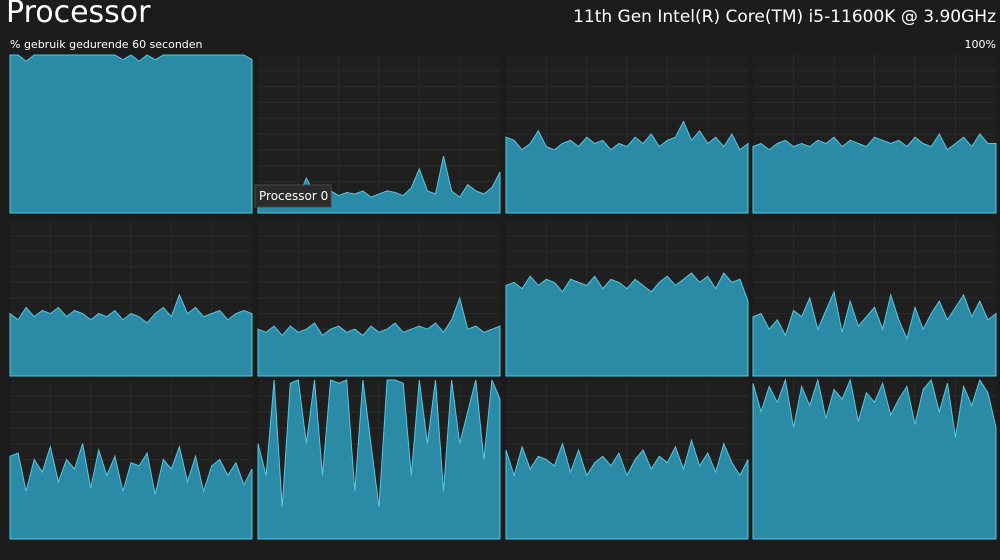 The image size is (1000, 560). I want to click on title: Processor, so click(78, 15).